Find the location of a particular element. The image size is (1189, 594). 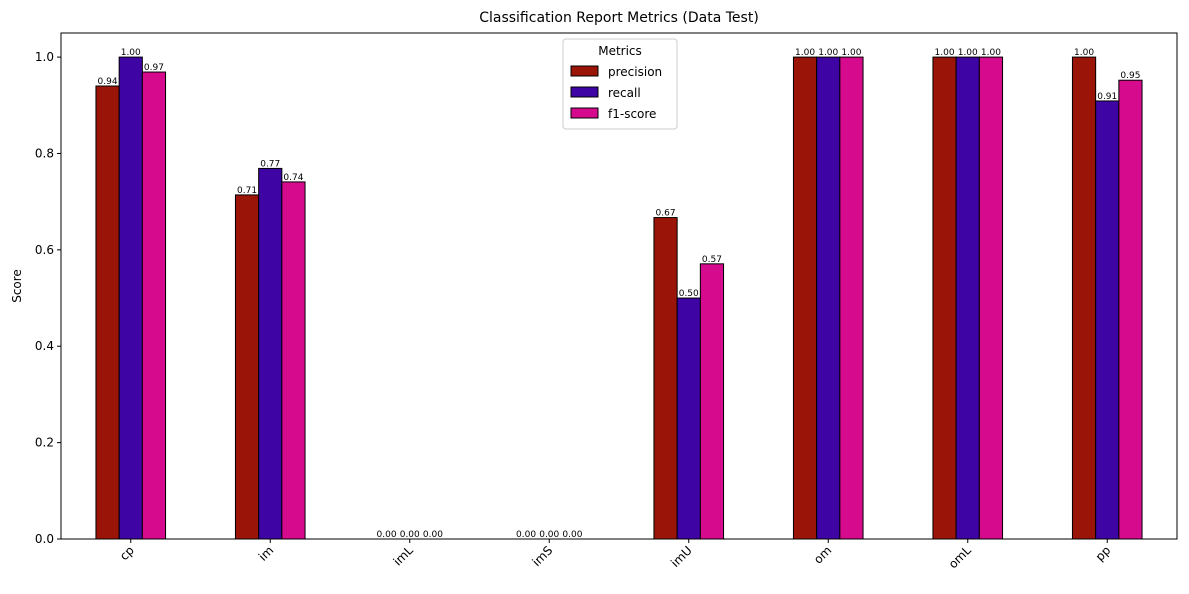

x-tick-label-om: om is located at coordinates (822, 554).